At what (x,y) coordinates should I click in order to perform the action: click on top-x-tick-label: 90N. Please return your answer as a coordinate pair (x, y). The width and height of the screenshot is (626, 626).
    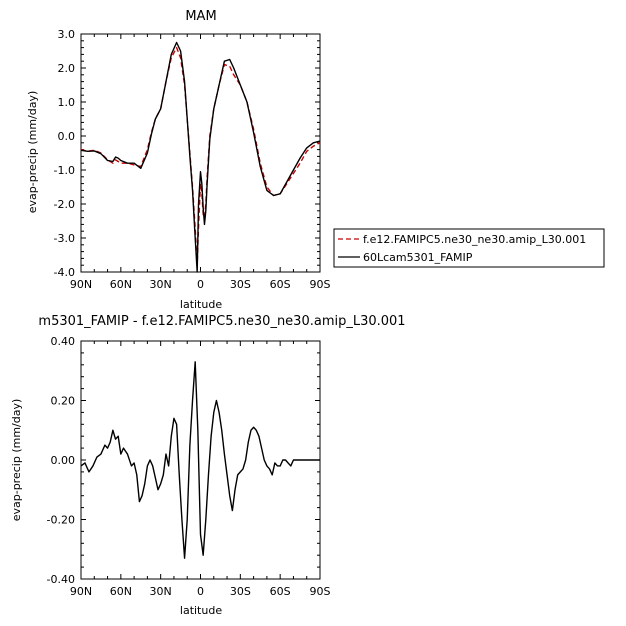
    Looking at the image, I should click on (81, 284).